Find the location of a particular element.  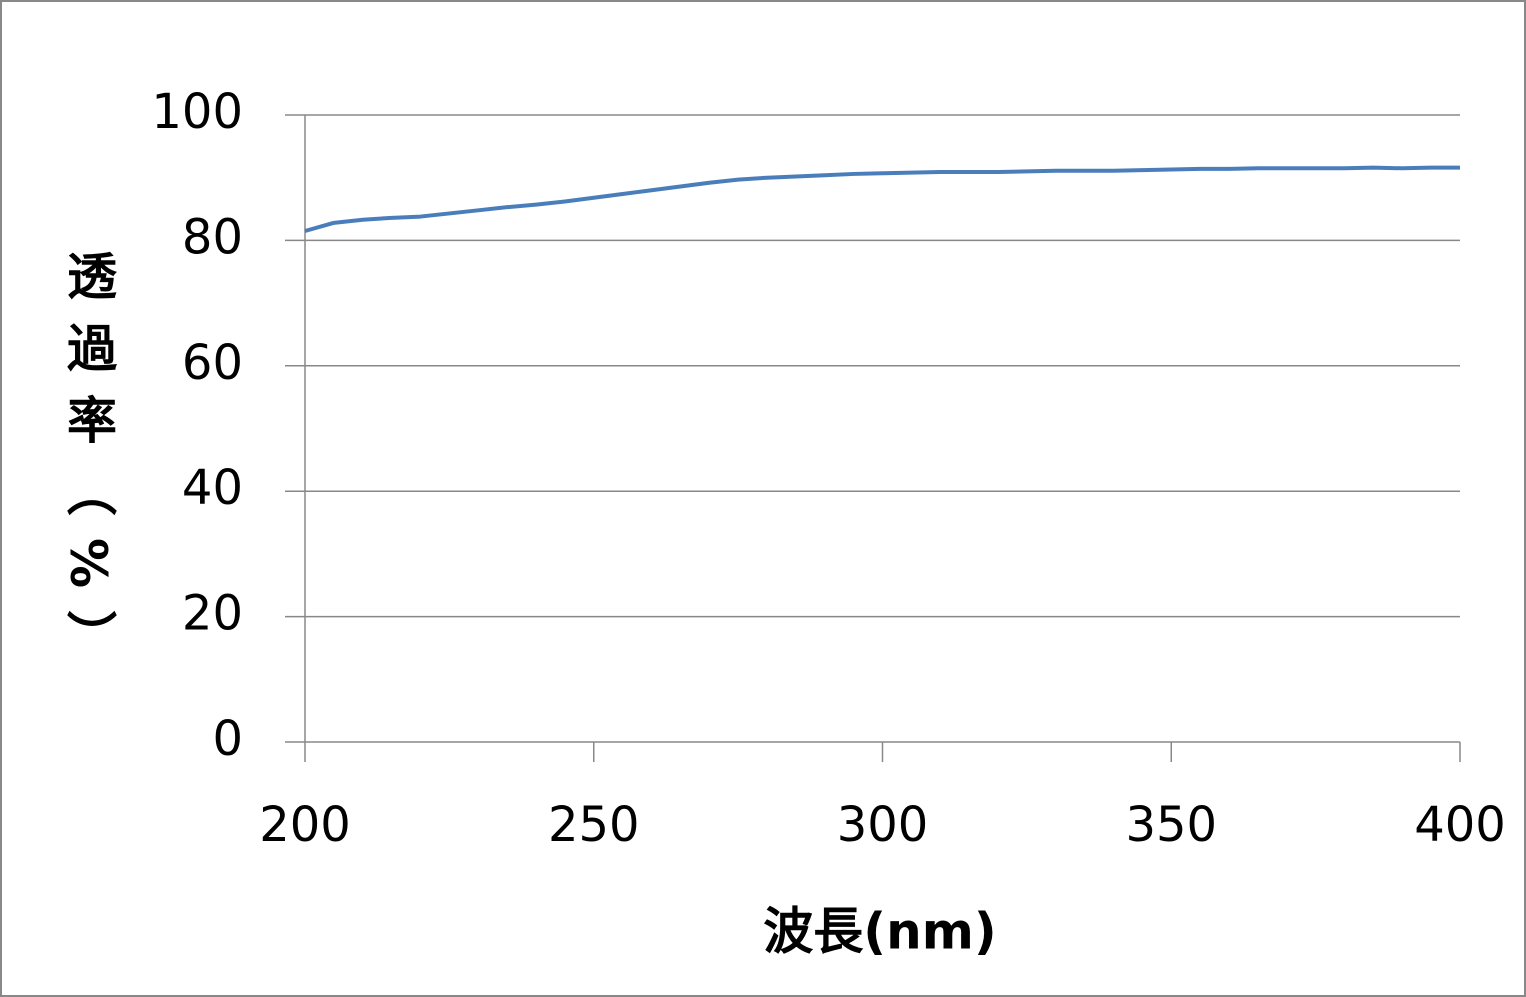

x-axis-label: 波長(nm) is located at coordinates (879, 932).